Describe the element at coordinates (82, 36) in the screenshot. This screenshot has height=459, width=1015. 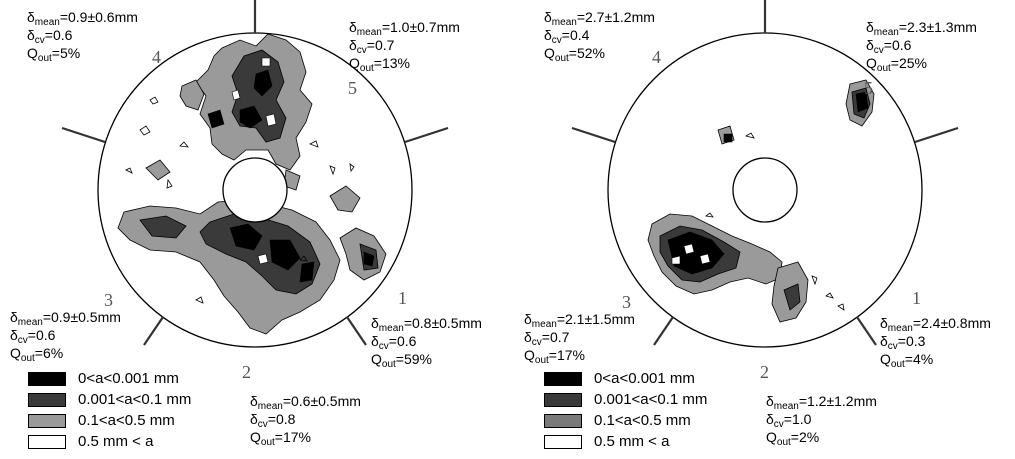
I see `left-annotation-sector-4: δmean=0.9±0.6mm δcv=0.6 Qout=5%` at that location.